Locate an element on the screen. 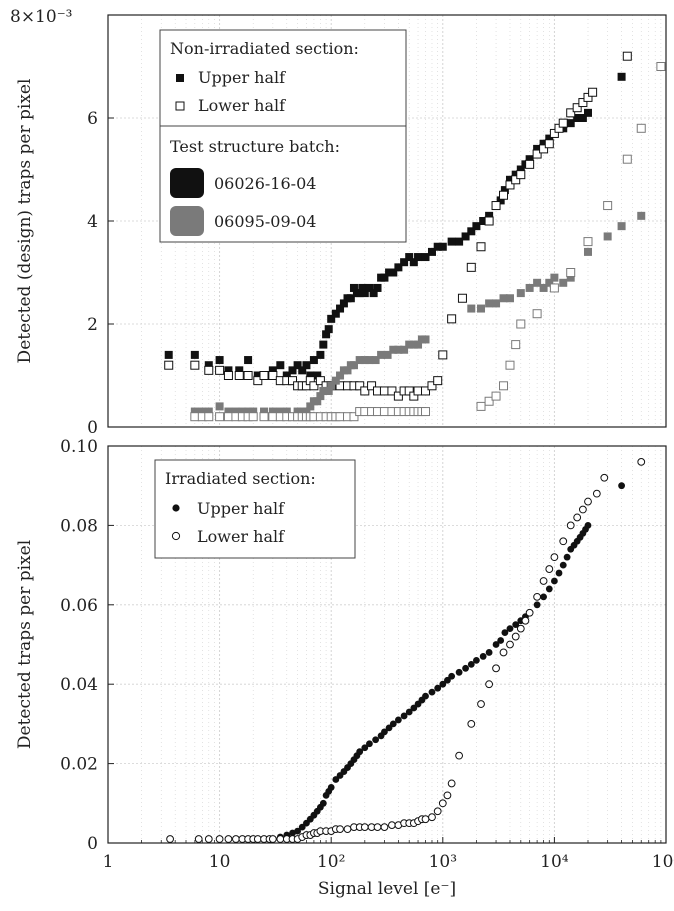 The width and height of the screenshot is (674, 911). x-tick-label: 1 is located at coordinates (108, 862).